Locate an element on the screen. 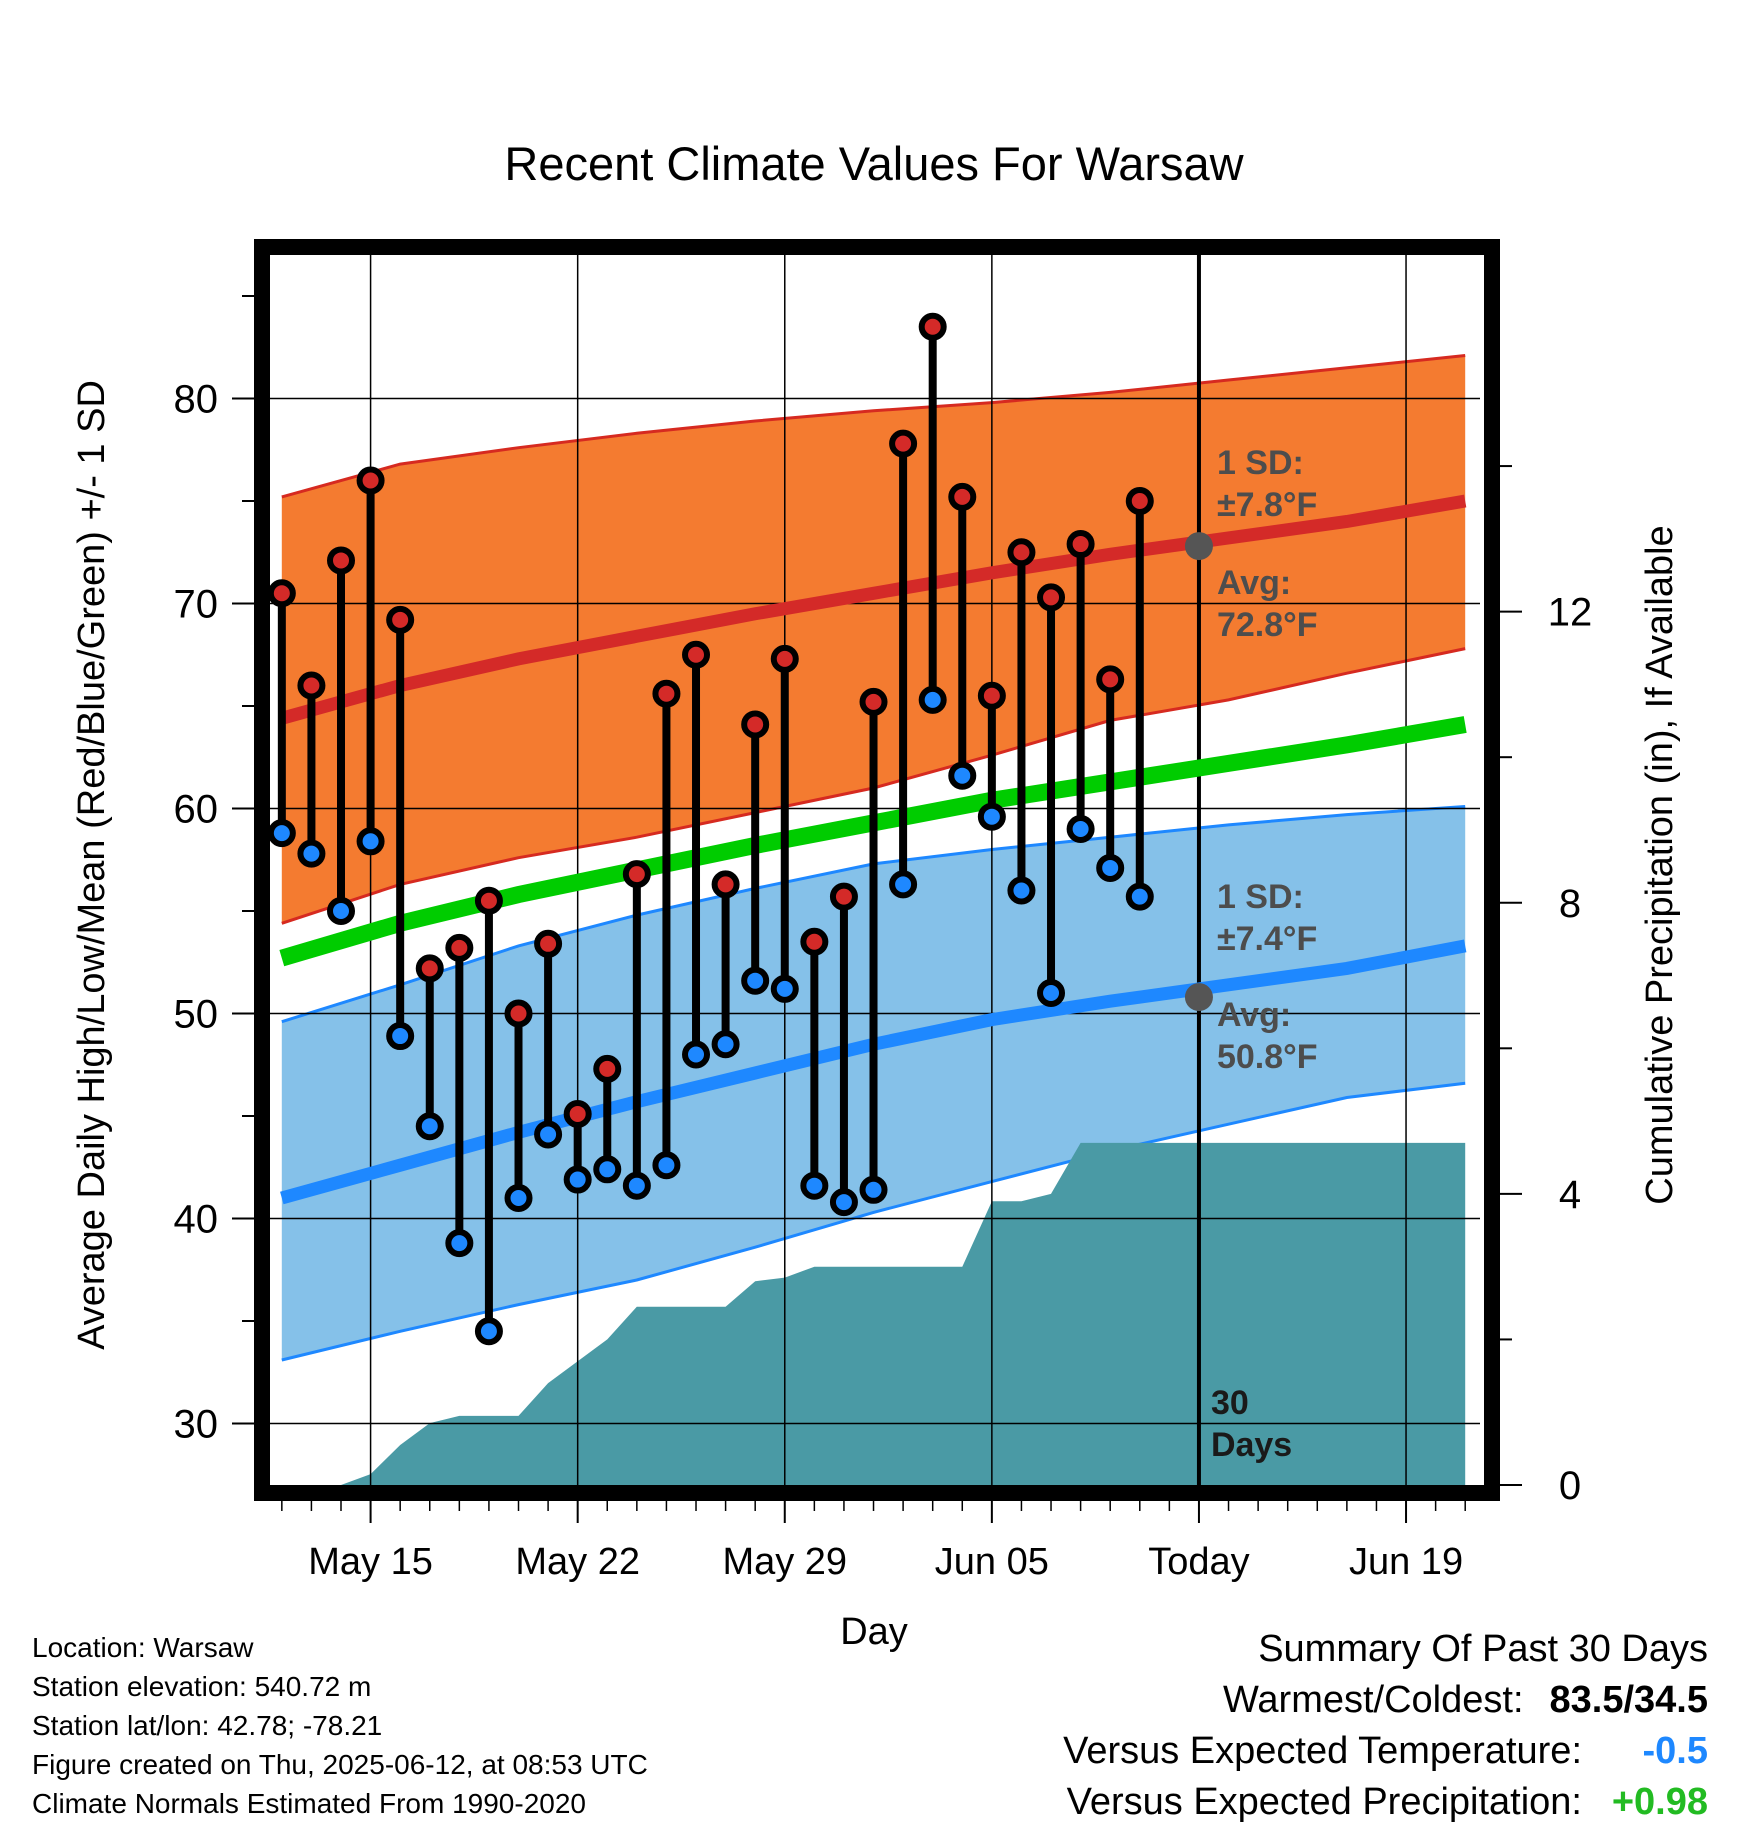 This screenshot has height=1828, width=1748. y-tick-label: 50 is located at coordinates (196, 1015).